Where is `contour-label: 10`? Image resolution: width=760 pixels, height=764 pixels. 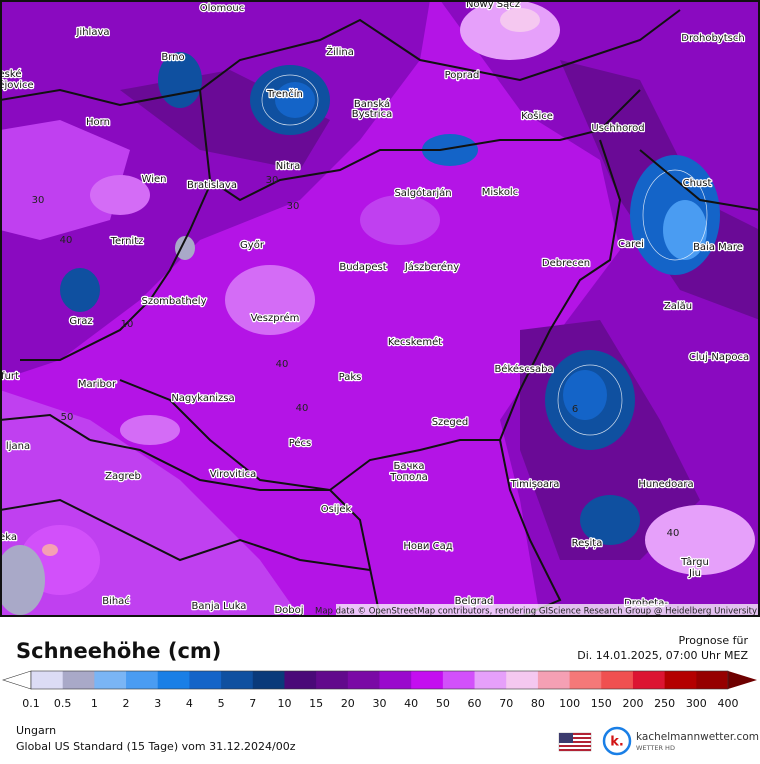
contour-label: 10 is located at coordinates (127, 324).